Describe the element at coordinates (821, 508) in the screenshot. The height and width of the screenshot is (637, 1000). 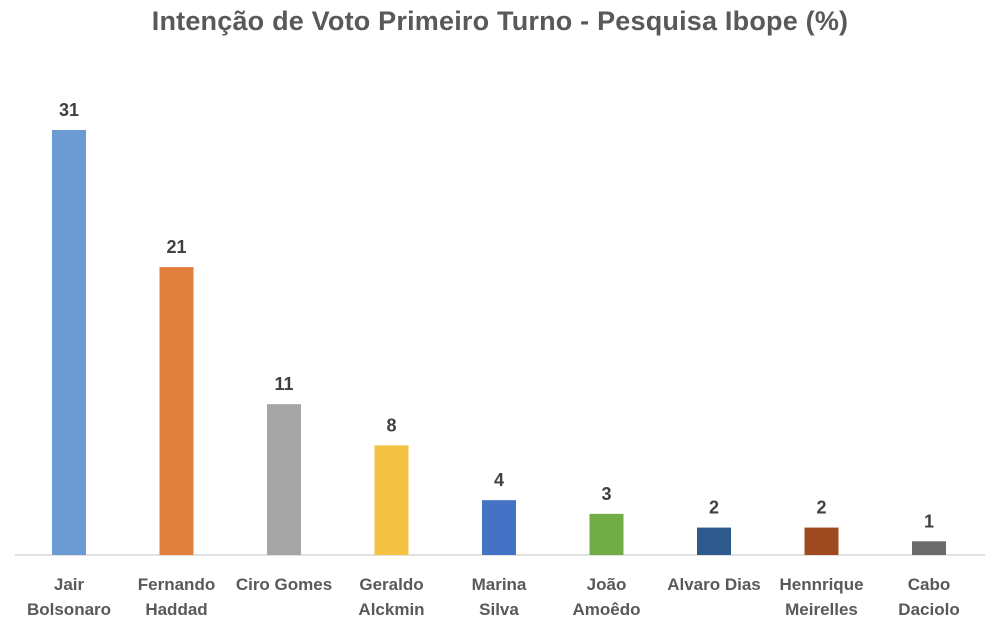
I see `value-label-7: 2` at that location.